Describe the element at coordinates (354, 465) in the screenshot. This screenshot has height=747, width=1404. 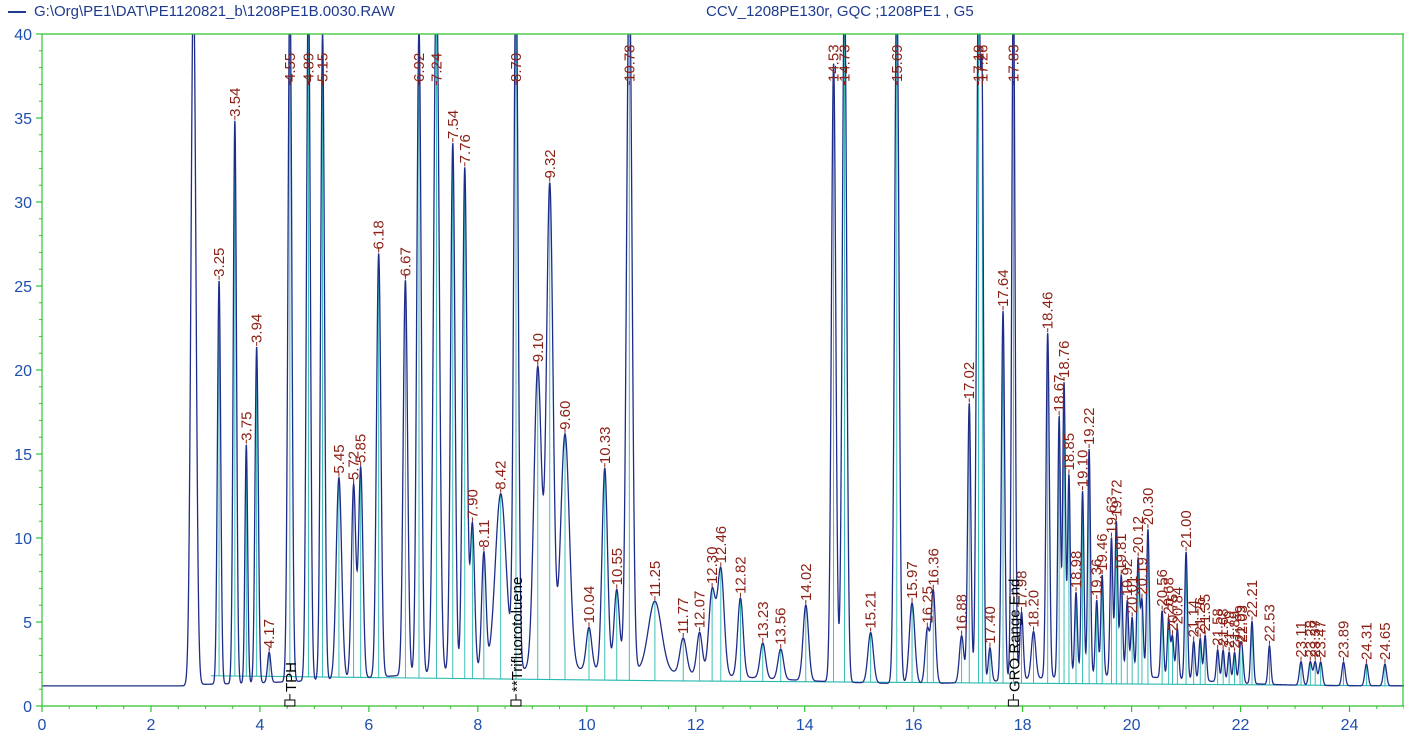
I see `peak-retention-label: 5.72` at that location.